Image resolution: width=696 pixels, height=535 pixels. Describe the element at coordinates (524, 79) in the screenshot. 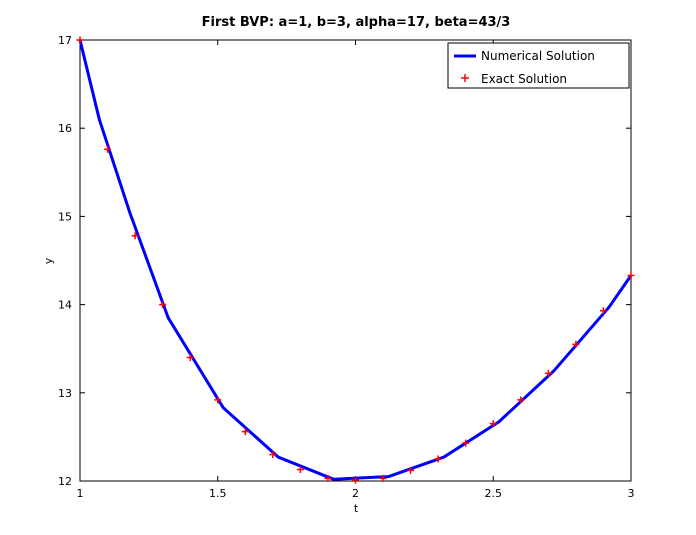

I see `legend-exact-label: Exact Solution` at that location.